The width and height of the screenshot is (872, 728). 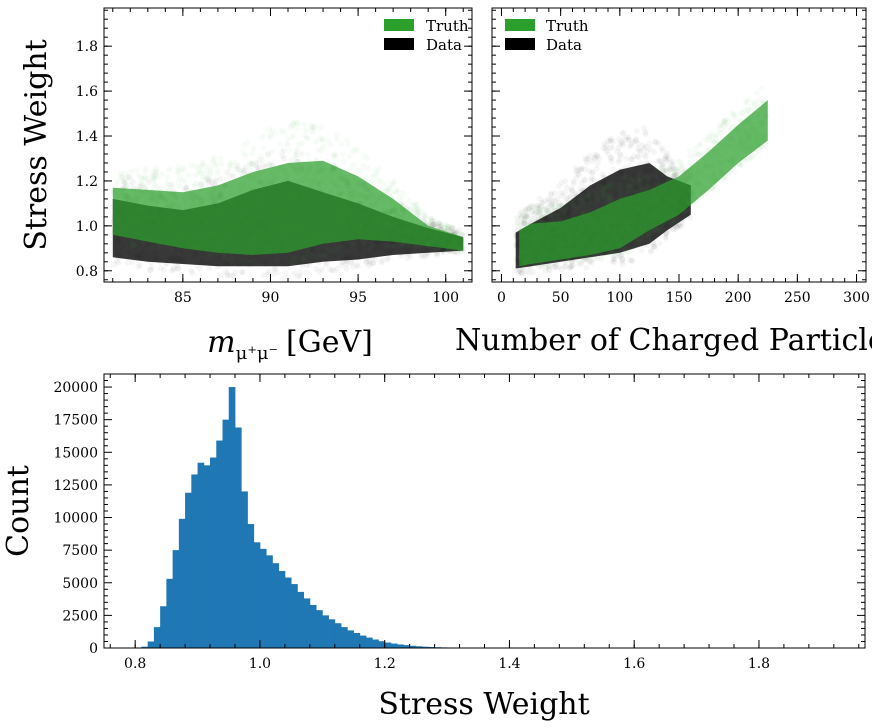 What do you see at coordinates (80, 551) in the screenshot?
I see `y-tick-label: 7500` at bounding box center [80, 551].